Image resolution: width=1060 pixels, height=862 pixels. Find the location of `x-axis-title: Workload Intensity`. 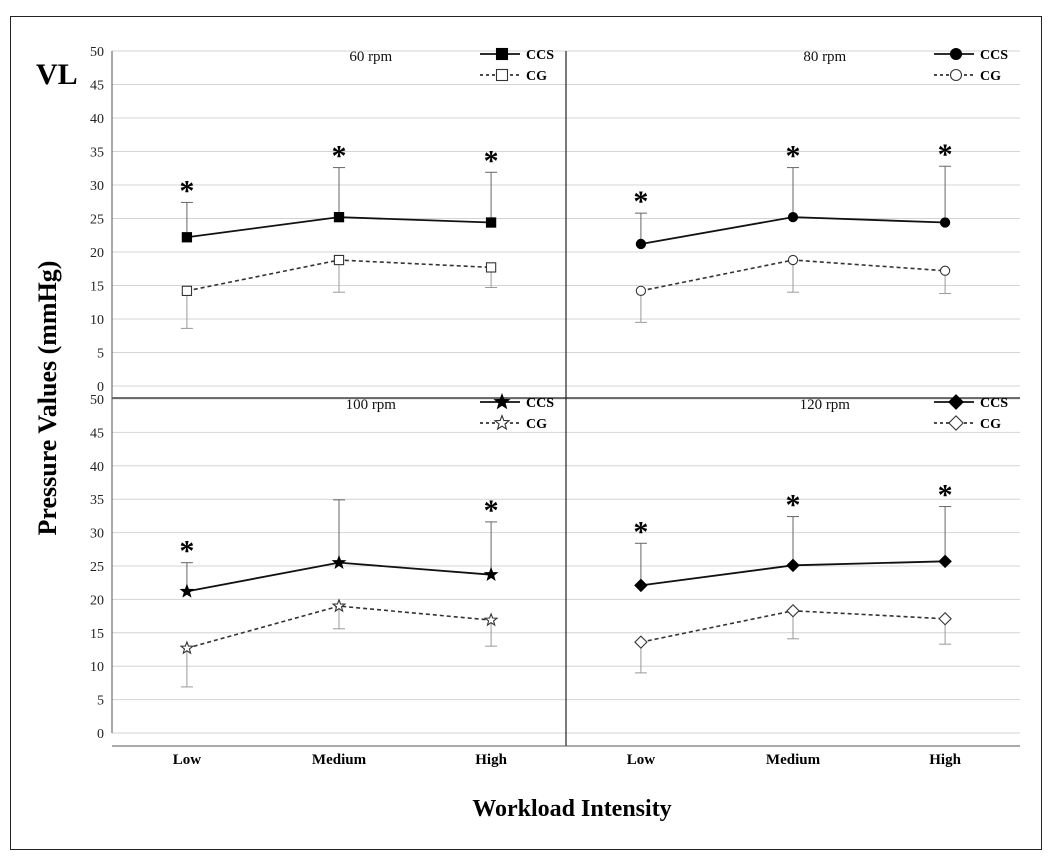

x-axis-title: Workload Intensity is located at coordinates (571, 809).